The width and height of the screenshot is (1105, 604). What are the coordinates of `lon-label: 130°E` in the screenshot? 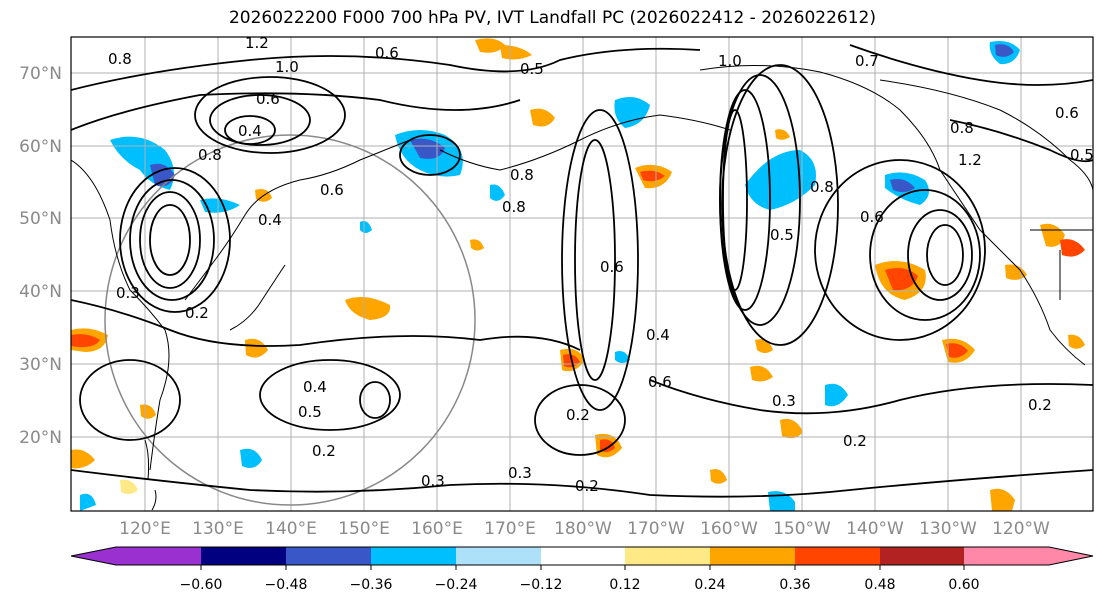 It's located at (218, 529).